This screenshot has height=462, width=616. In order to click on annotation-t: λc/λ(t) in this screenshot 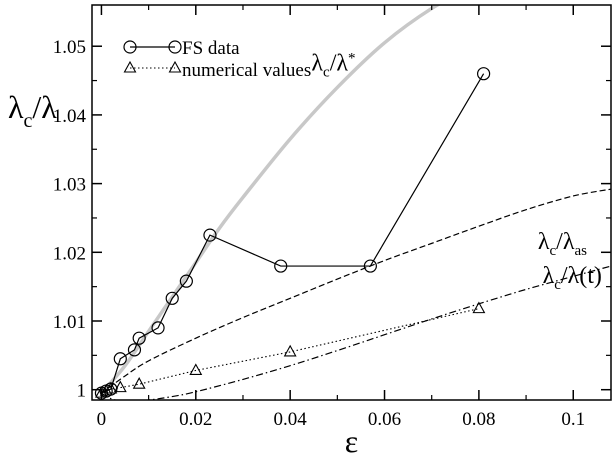, I will do `click(572, 278)`.